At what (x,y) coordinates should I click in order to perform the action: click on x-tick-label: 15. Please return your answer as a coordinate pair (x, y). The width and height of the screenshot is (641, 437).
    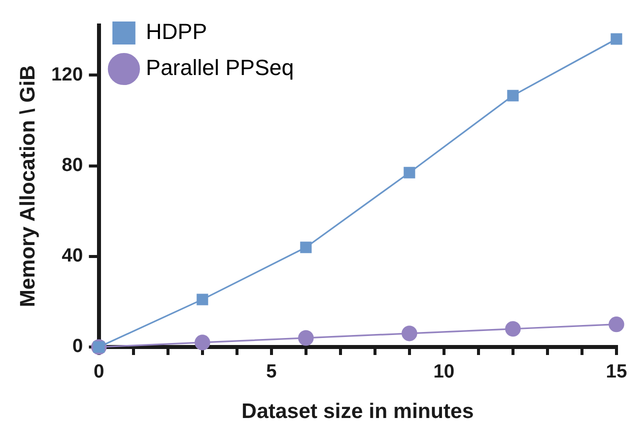
    Looking at the image, I should click on (617, 372).